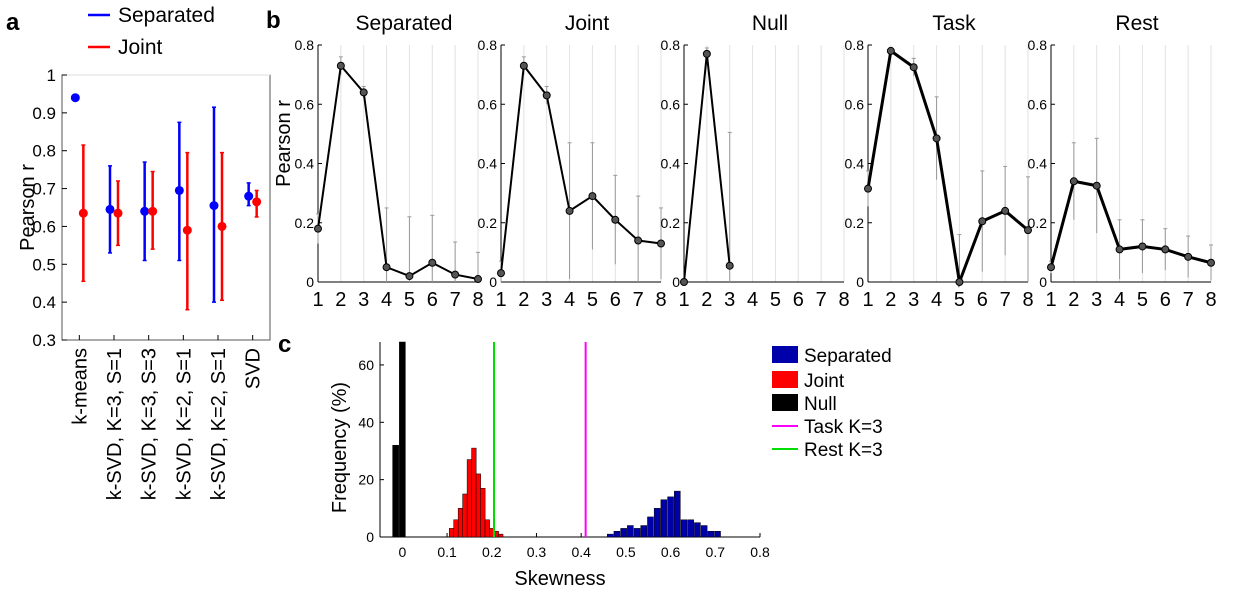 The image size is (1233, 590). I want to click on y-tick-label: 0.2, so click(671, 223).